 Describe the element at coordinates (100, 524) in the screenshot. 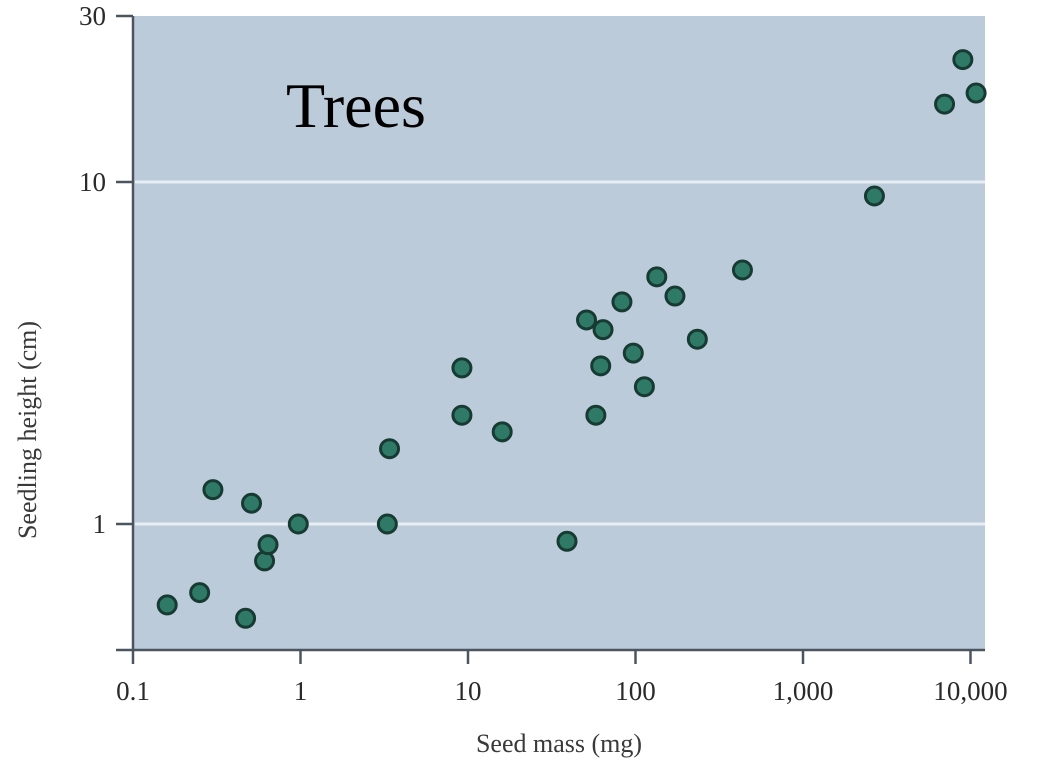

I see `y-tick-label: 1` at that location.